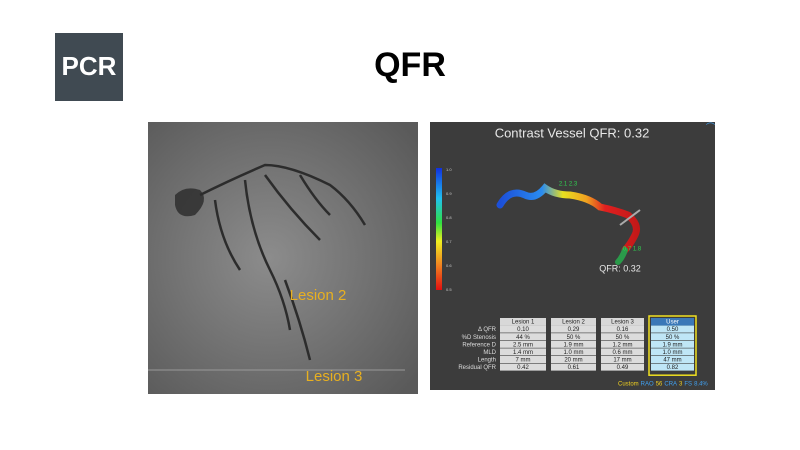 The image size is (800, 450). I want to click on colorbar-tick: 0.5, so click(449, 289).